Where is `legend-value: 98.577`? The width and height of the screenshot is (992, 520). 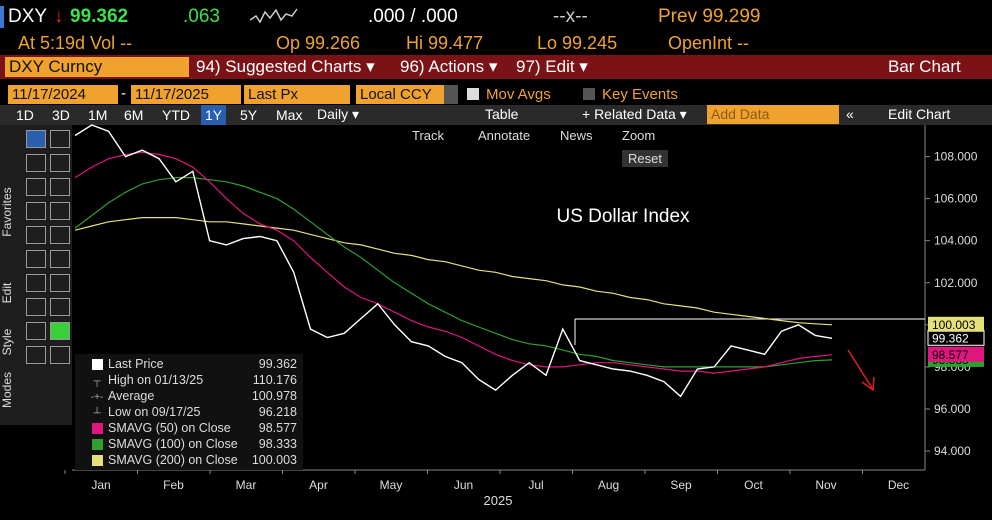 legend-value: 98.577 is located at coordinates (278, 428).